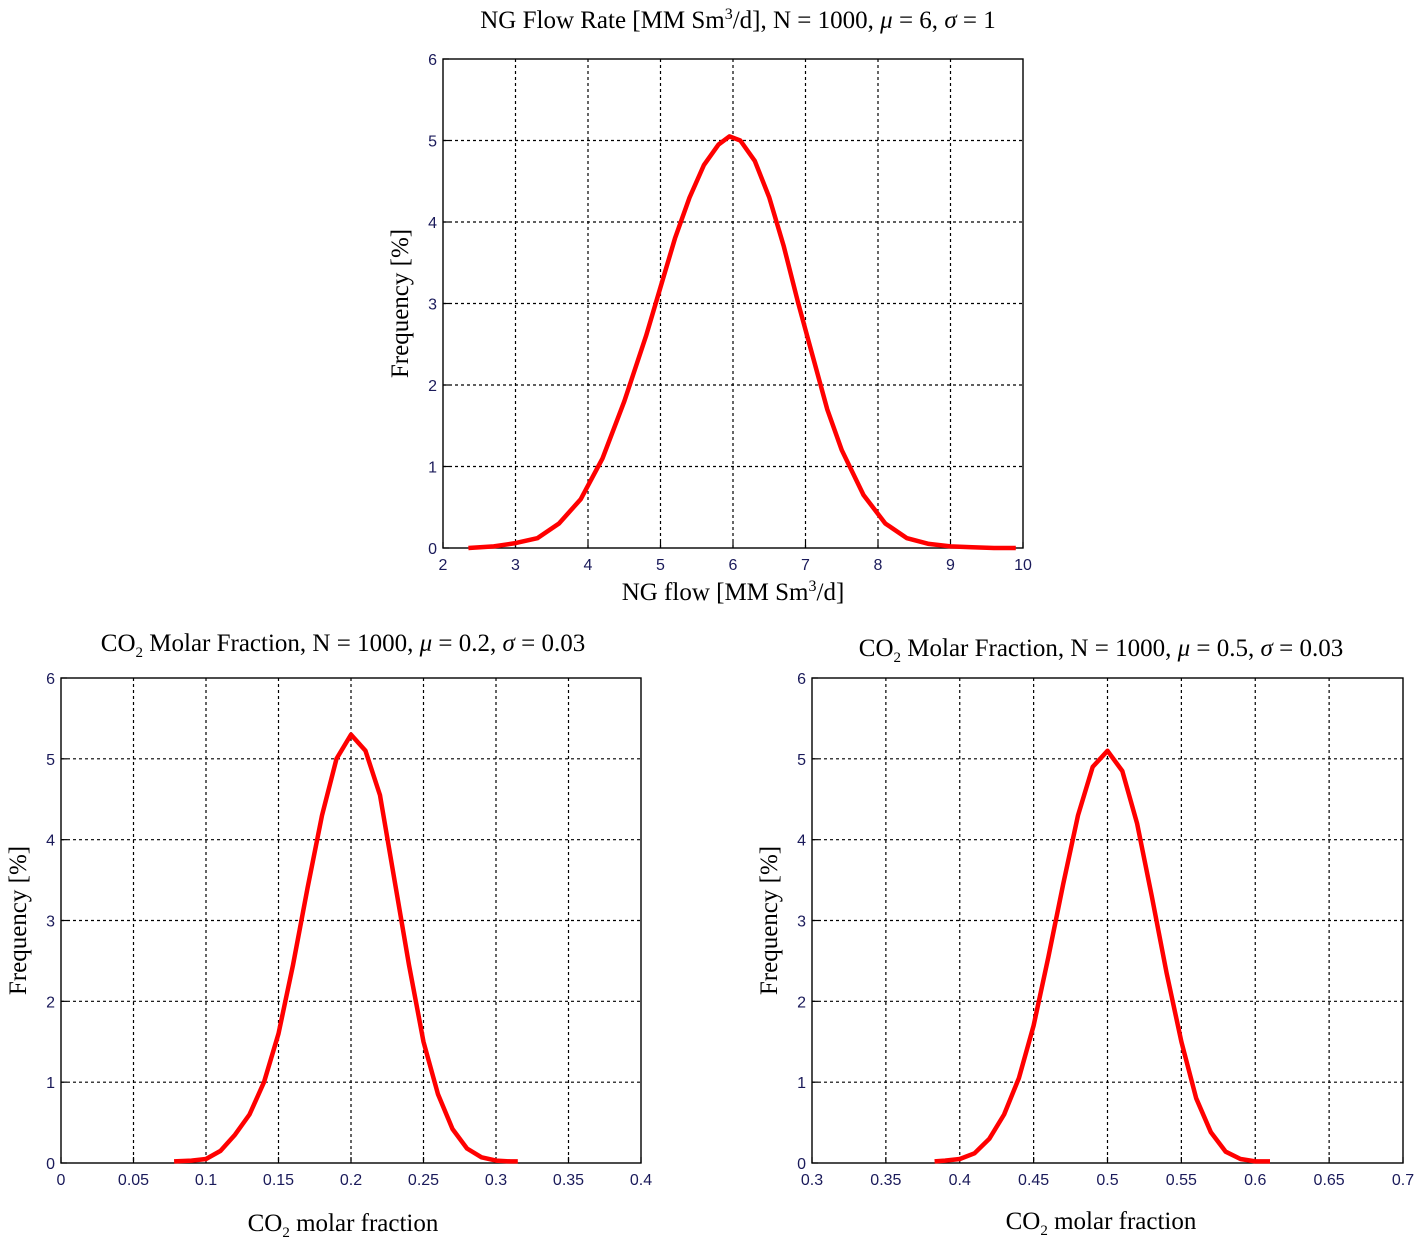  I want to click on x-tick-label: 0.05, so click(133, 1180).